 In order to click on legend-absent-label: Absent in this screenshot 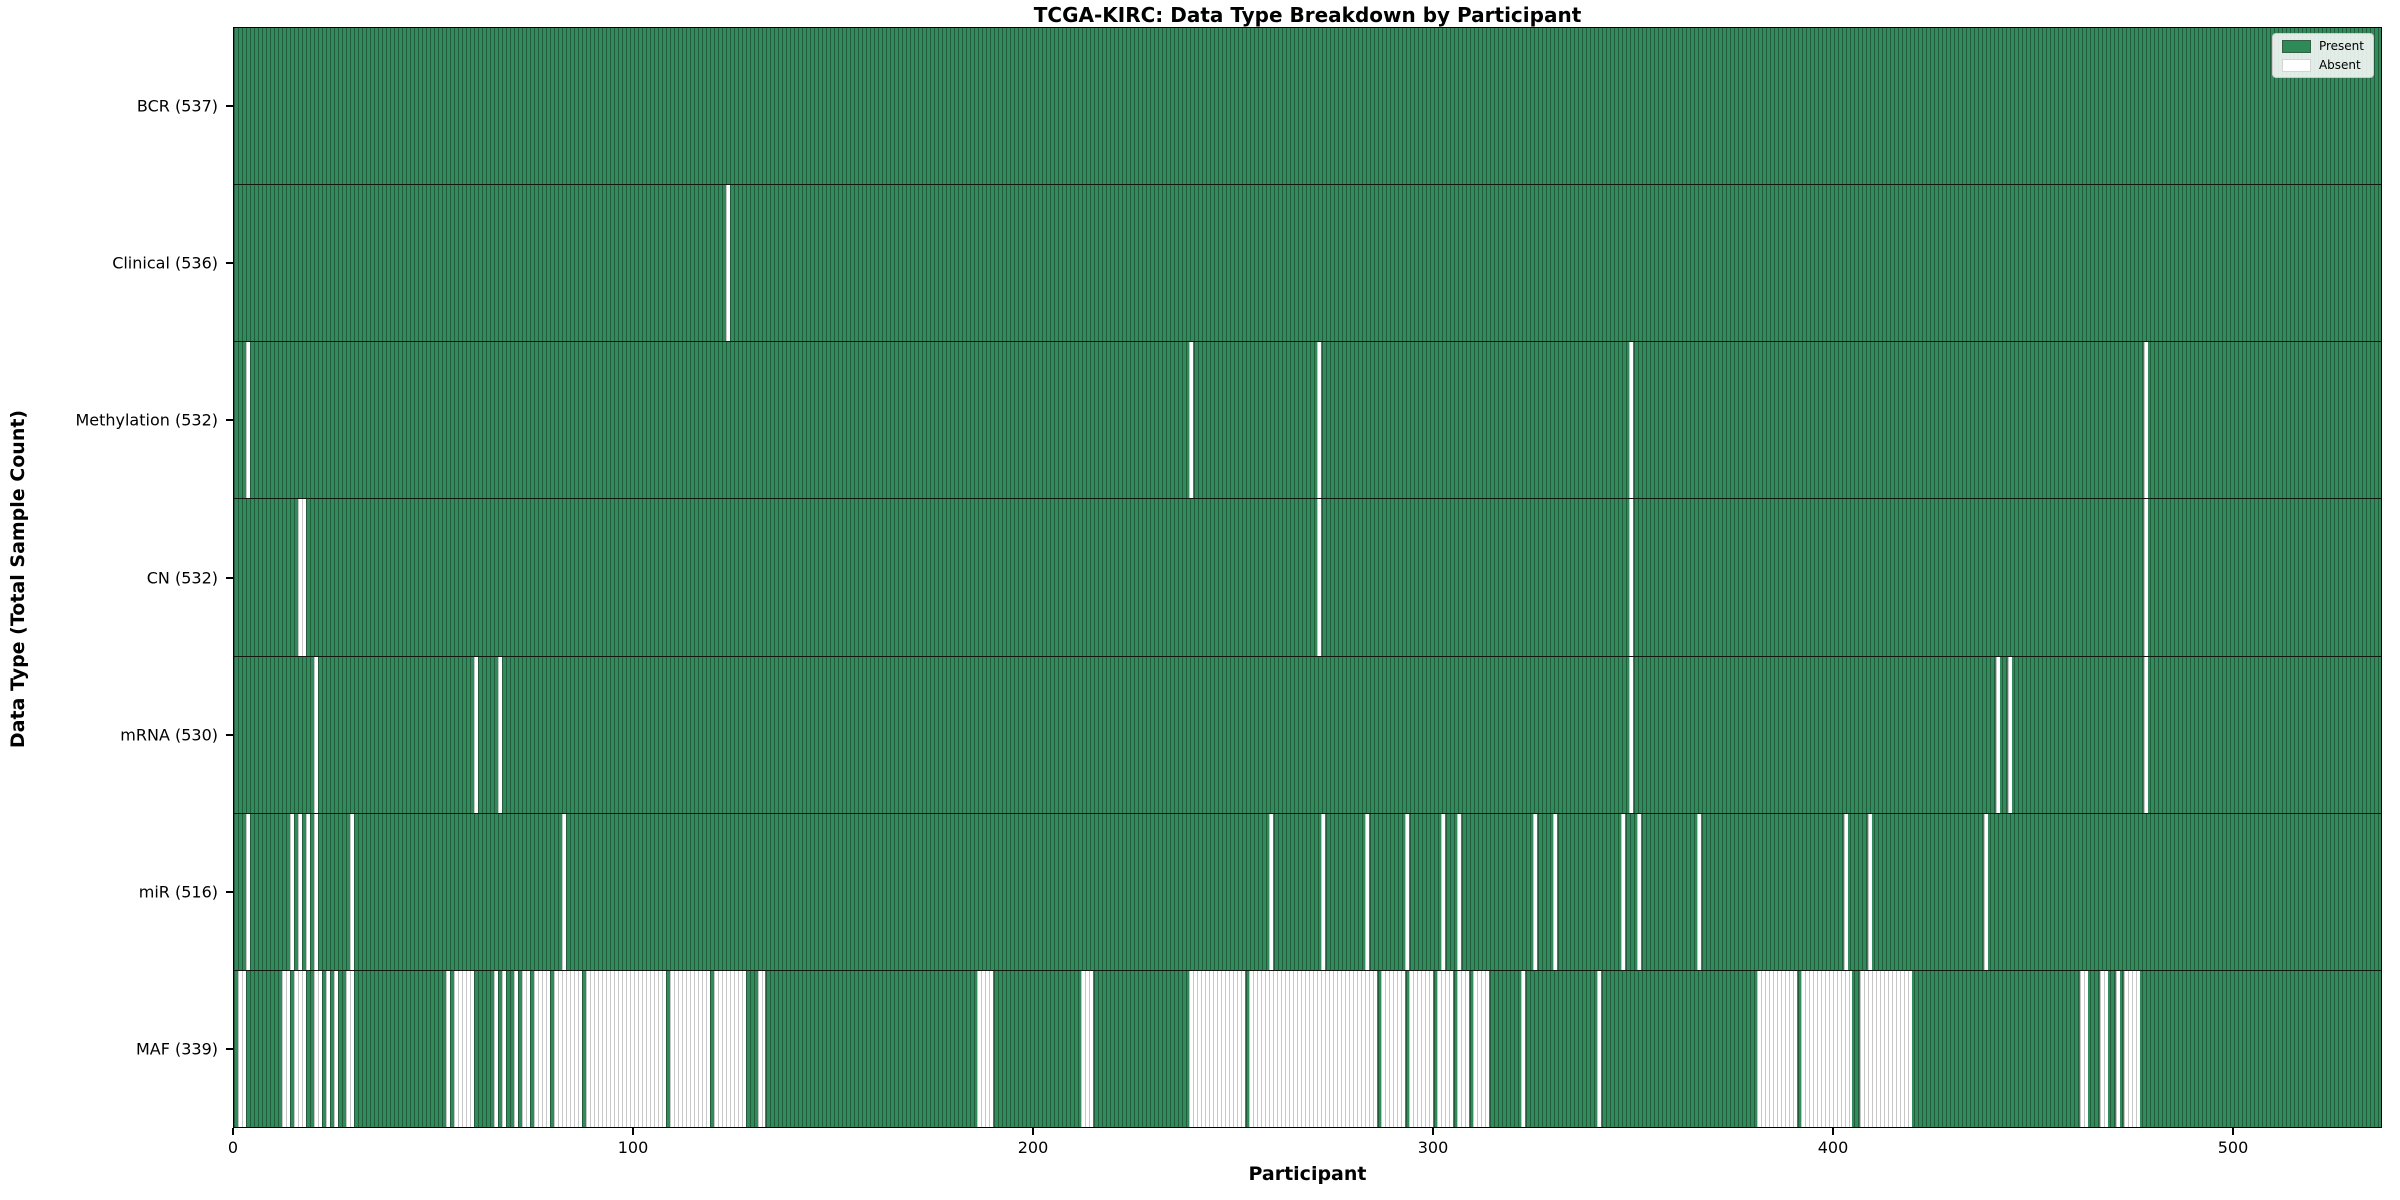, I will do `click(2339, 65)`.